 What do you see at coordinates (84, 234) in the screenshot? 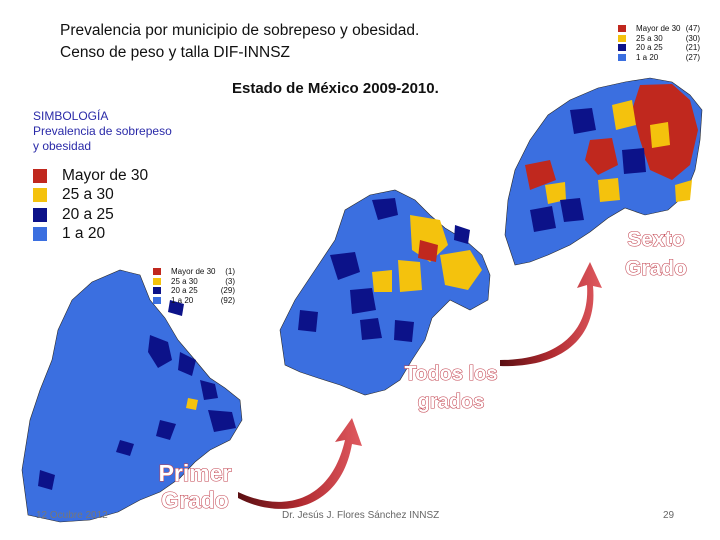
I see `legend-label: 1 a 20` at bounding box center [84, 234].